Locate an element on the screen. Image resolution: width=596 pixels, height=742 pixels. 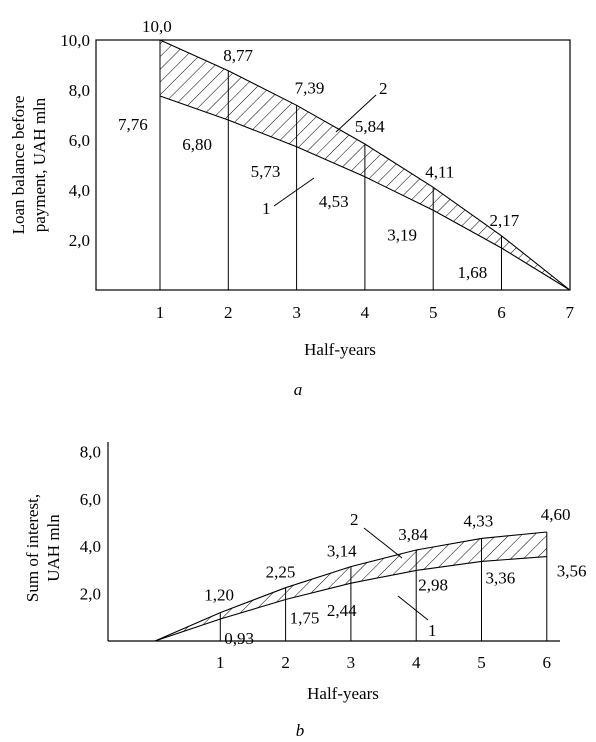
chart-a-series-1-marker: 1 is located at coordinates (266, 208).